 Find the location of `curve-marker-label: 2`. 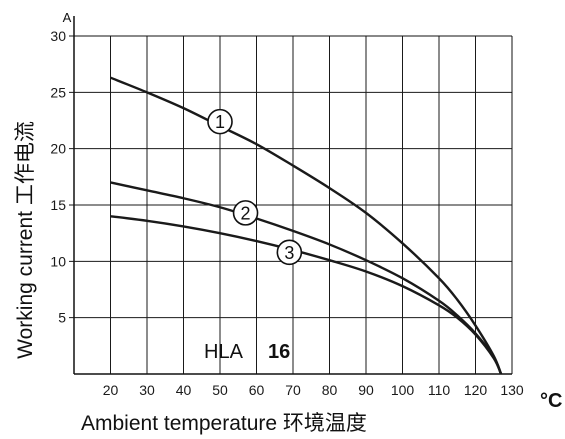

curve-marker-label: 2 is located at coordinates (246, 213).